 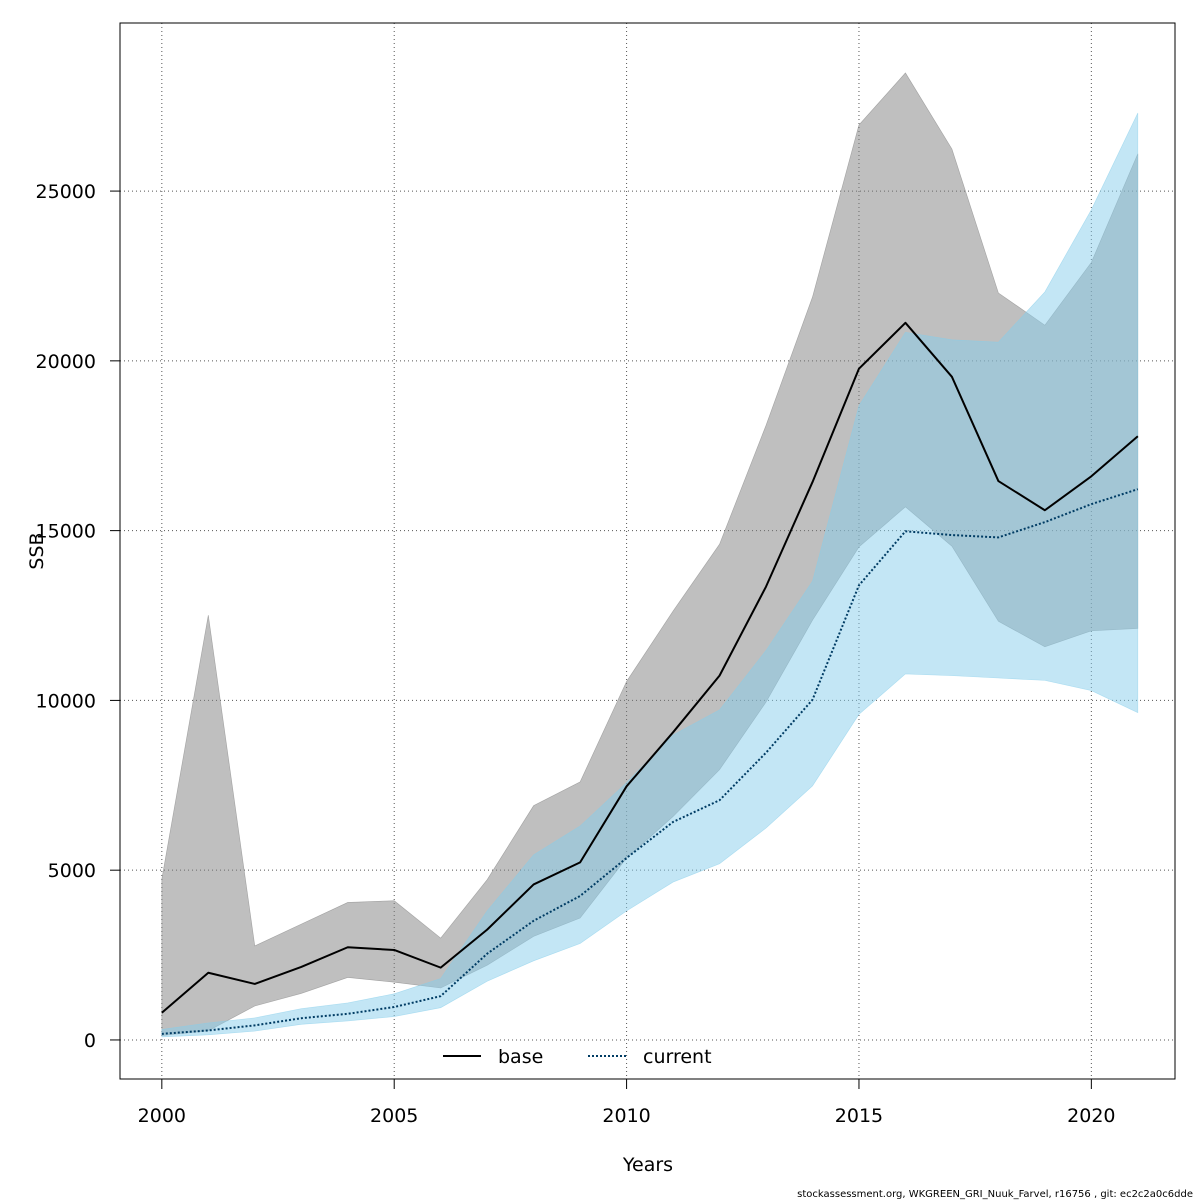 What do you see at coordinates (677, 1057) in the screenshot?
I see `legend-label-current: current` at bounding box center [677, 1057].